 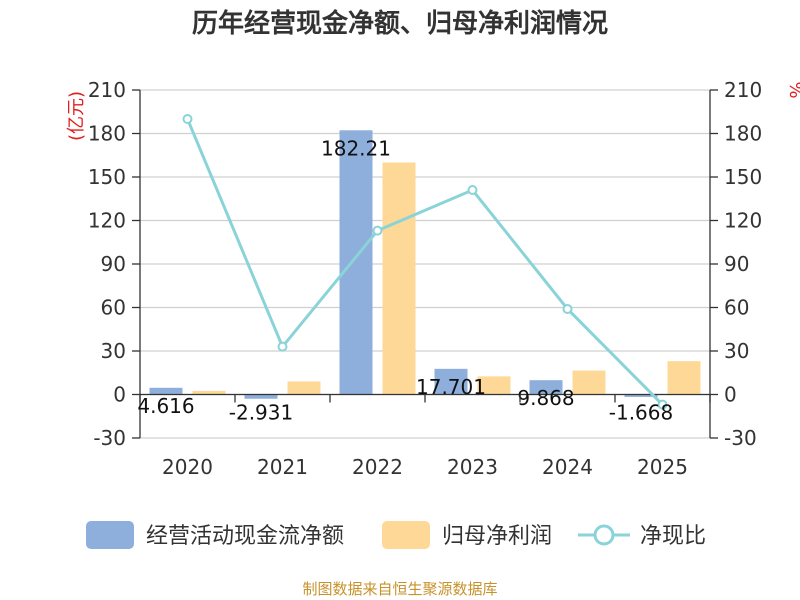 I want to click on legend: 经营活动现金流净额 归母净利润 净现比, so click(x=396, y=535).